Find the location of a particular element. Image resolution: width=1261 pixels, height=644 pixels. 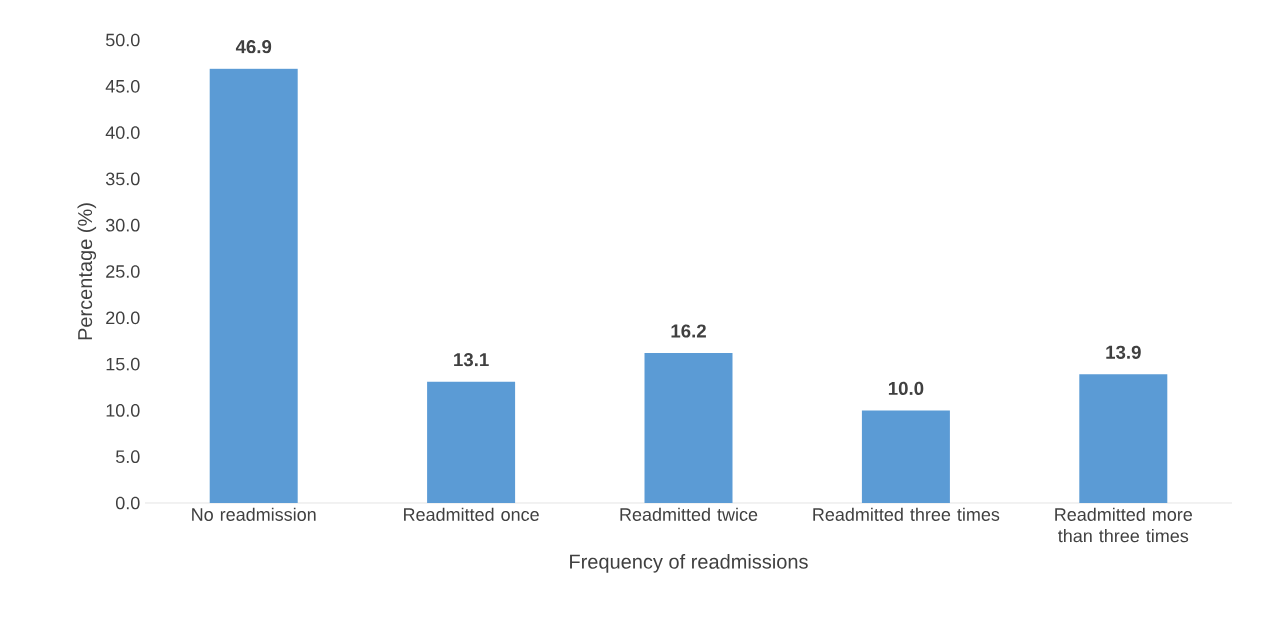

y-tick-label: 10.0 is located at coordinates (123, 410).